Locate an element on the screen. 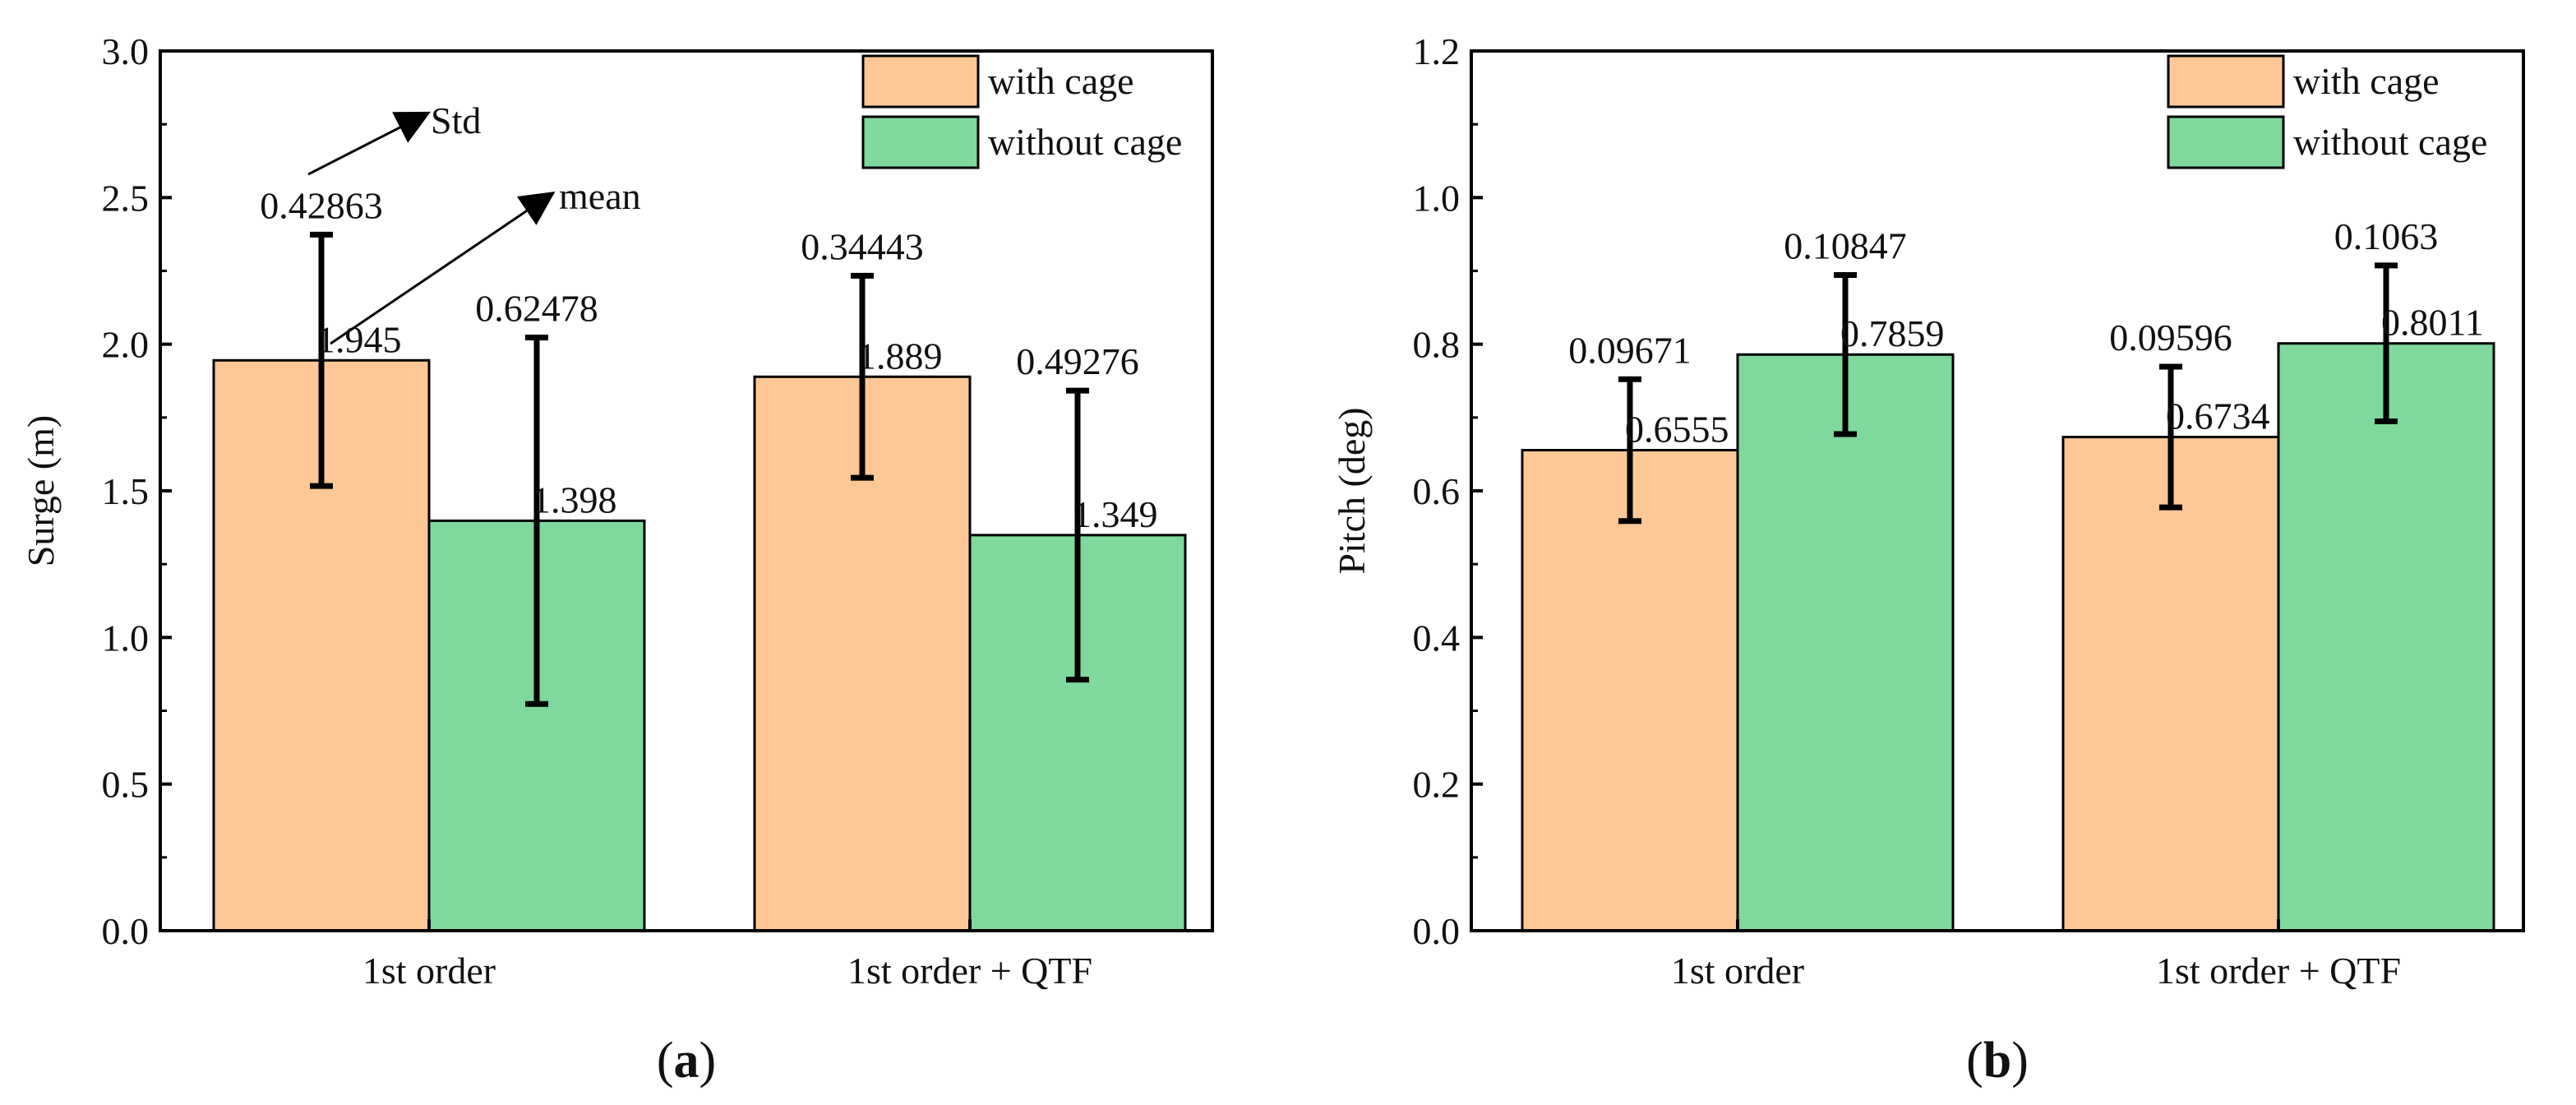  mean-annotation: mean is located at coordinates (600, 196).